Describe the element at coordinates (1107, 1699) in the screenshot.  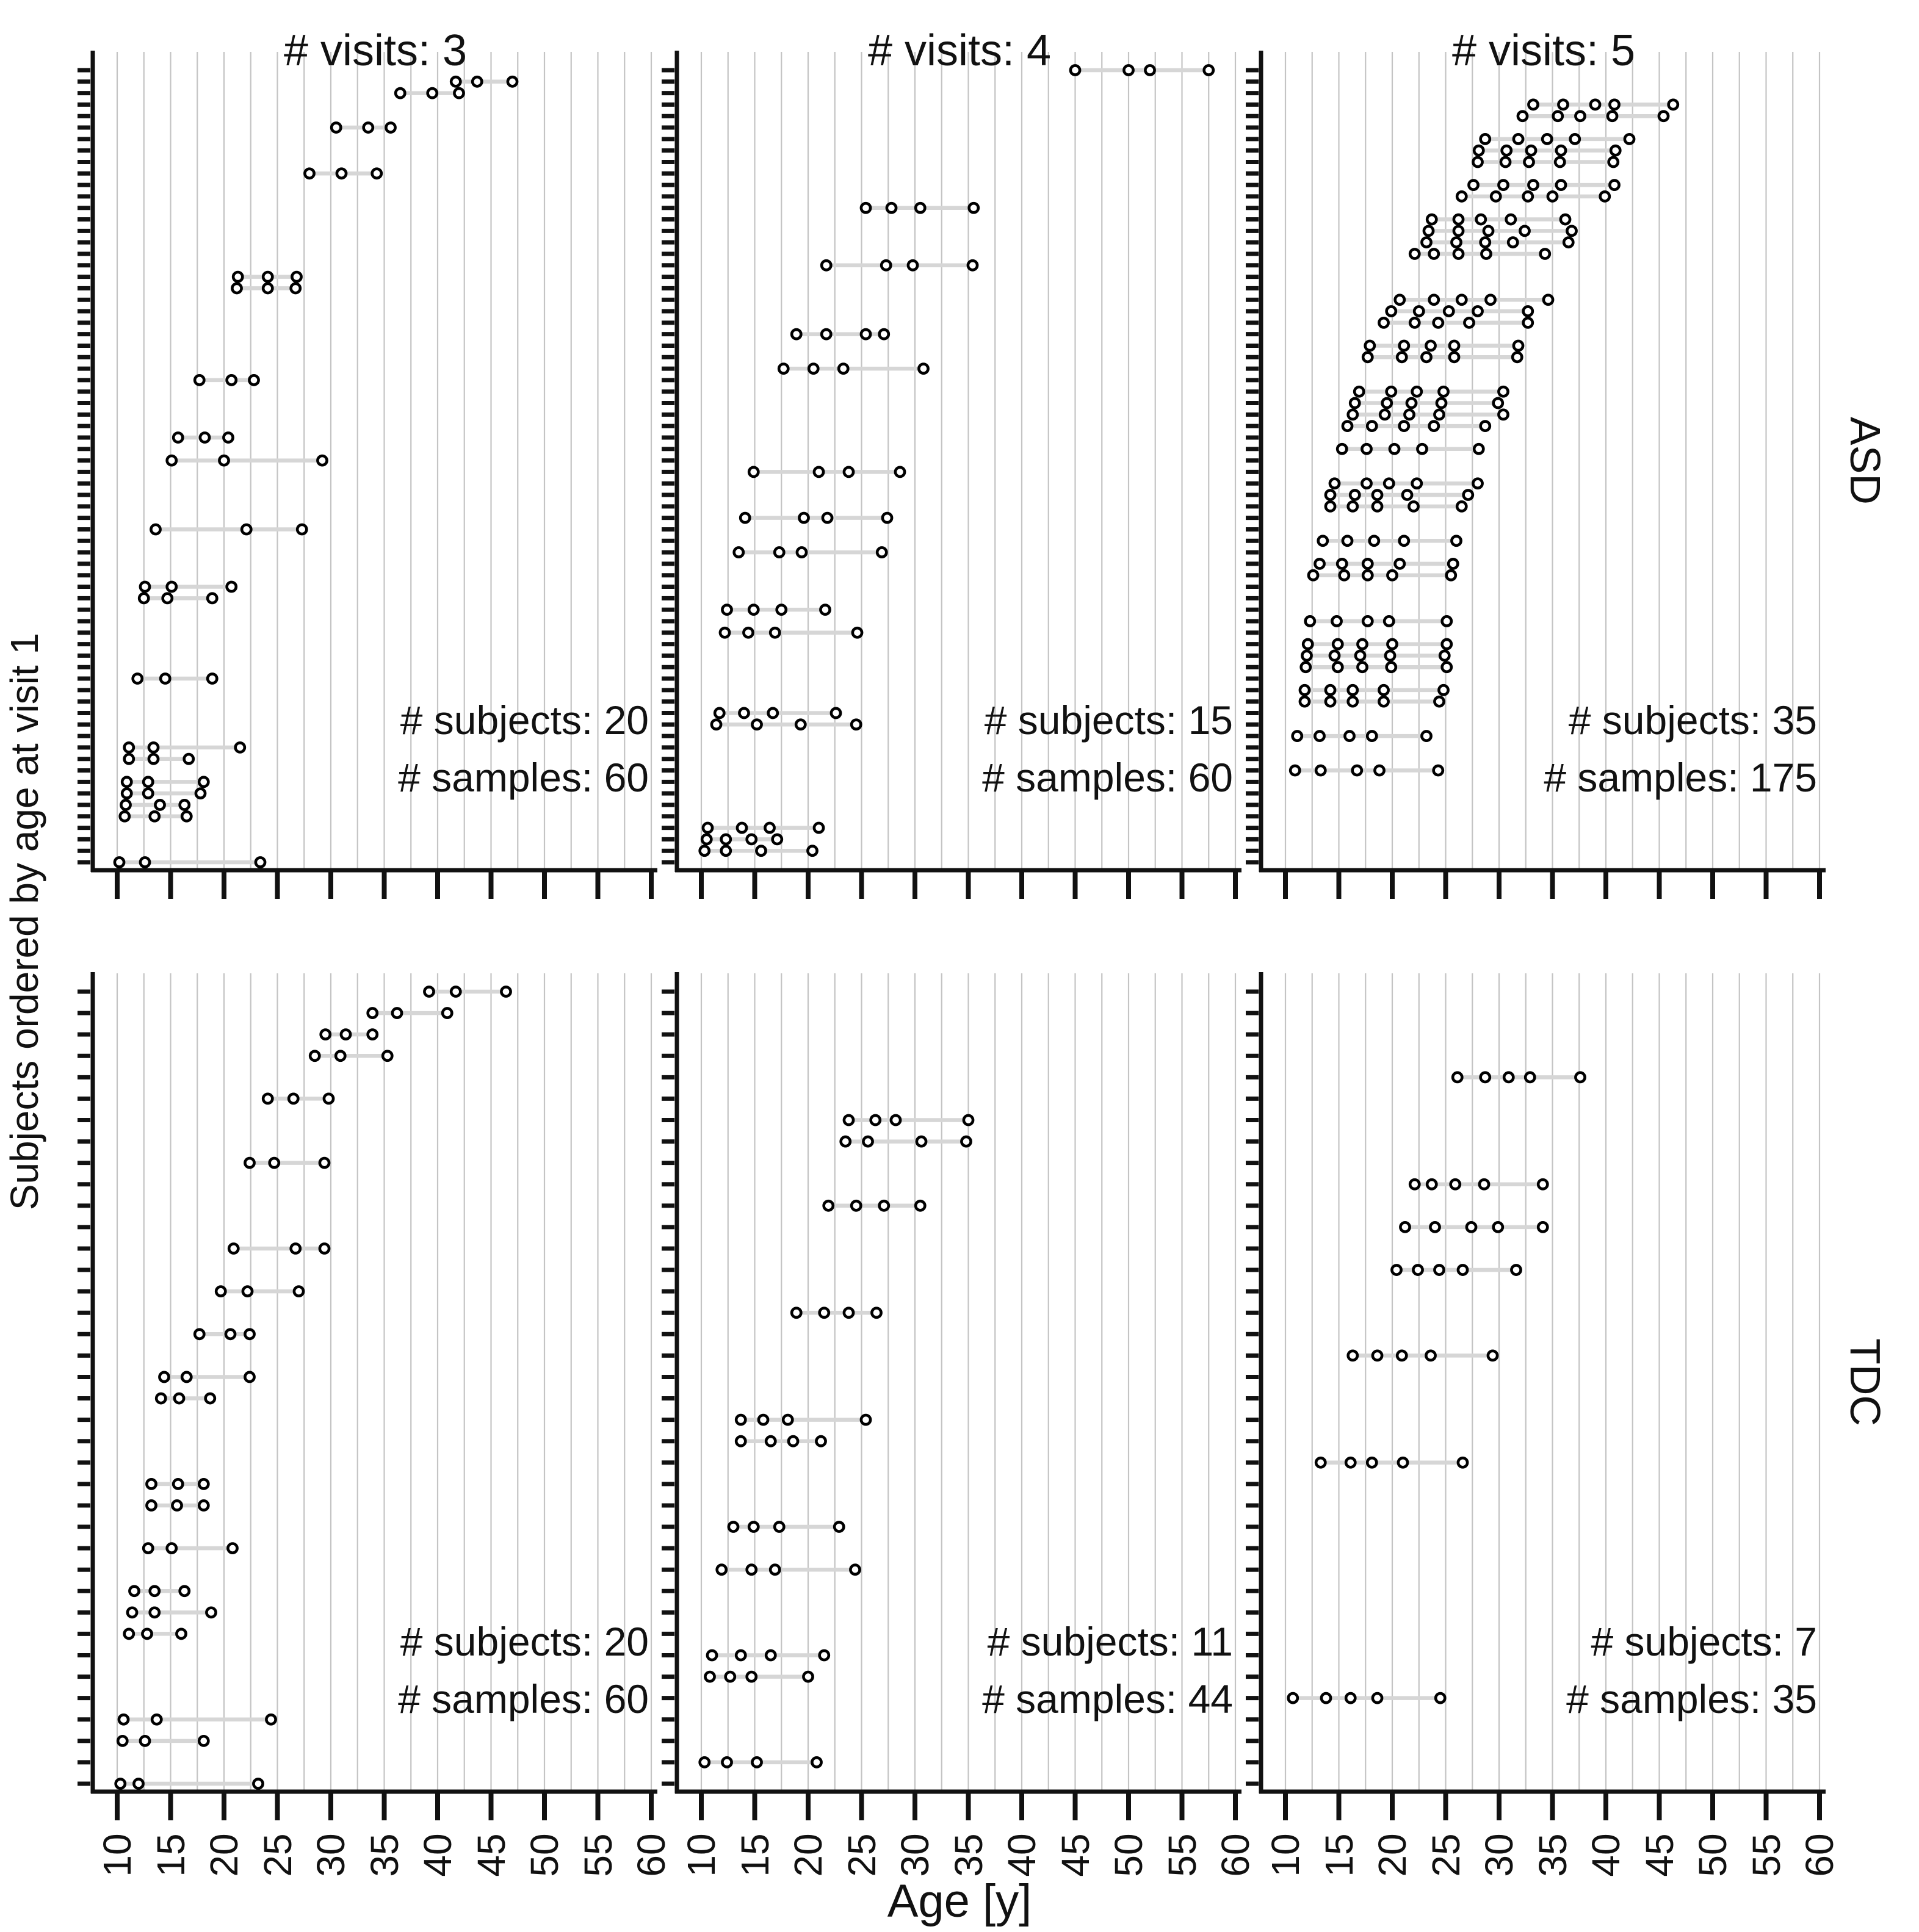
I see `annotation-samples: # samples: 44` at that location.